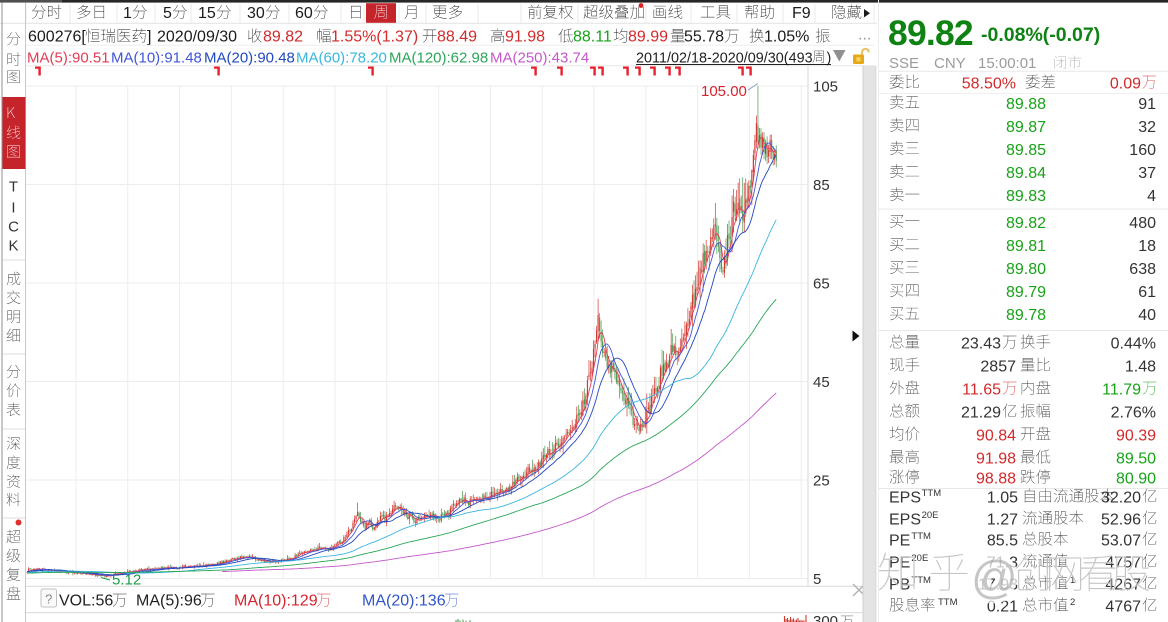  Describe the element at coordinates (1007, 63) in the screenshot. I see `svg-text: 15:00:01` at that location.